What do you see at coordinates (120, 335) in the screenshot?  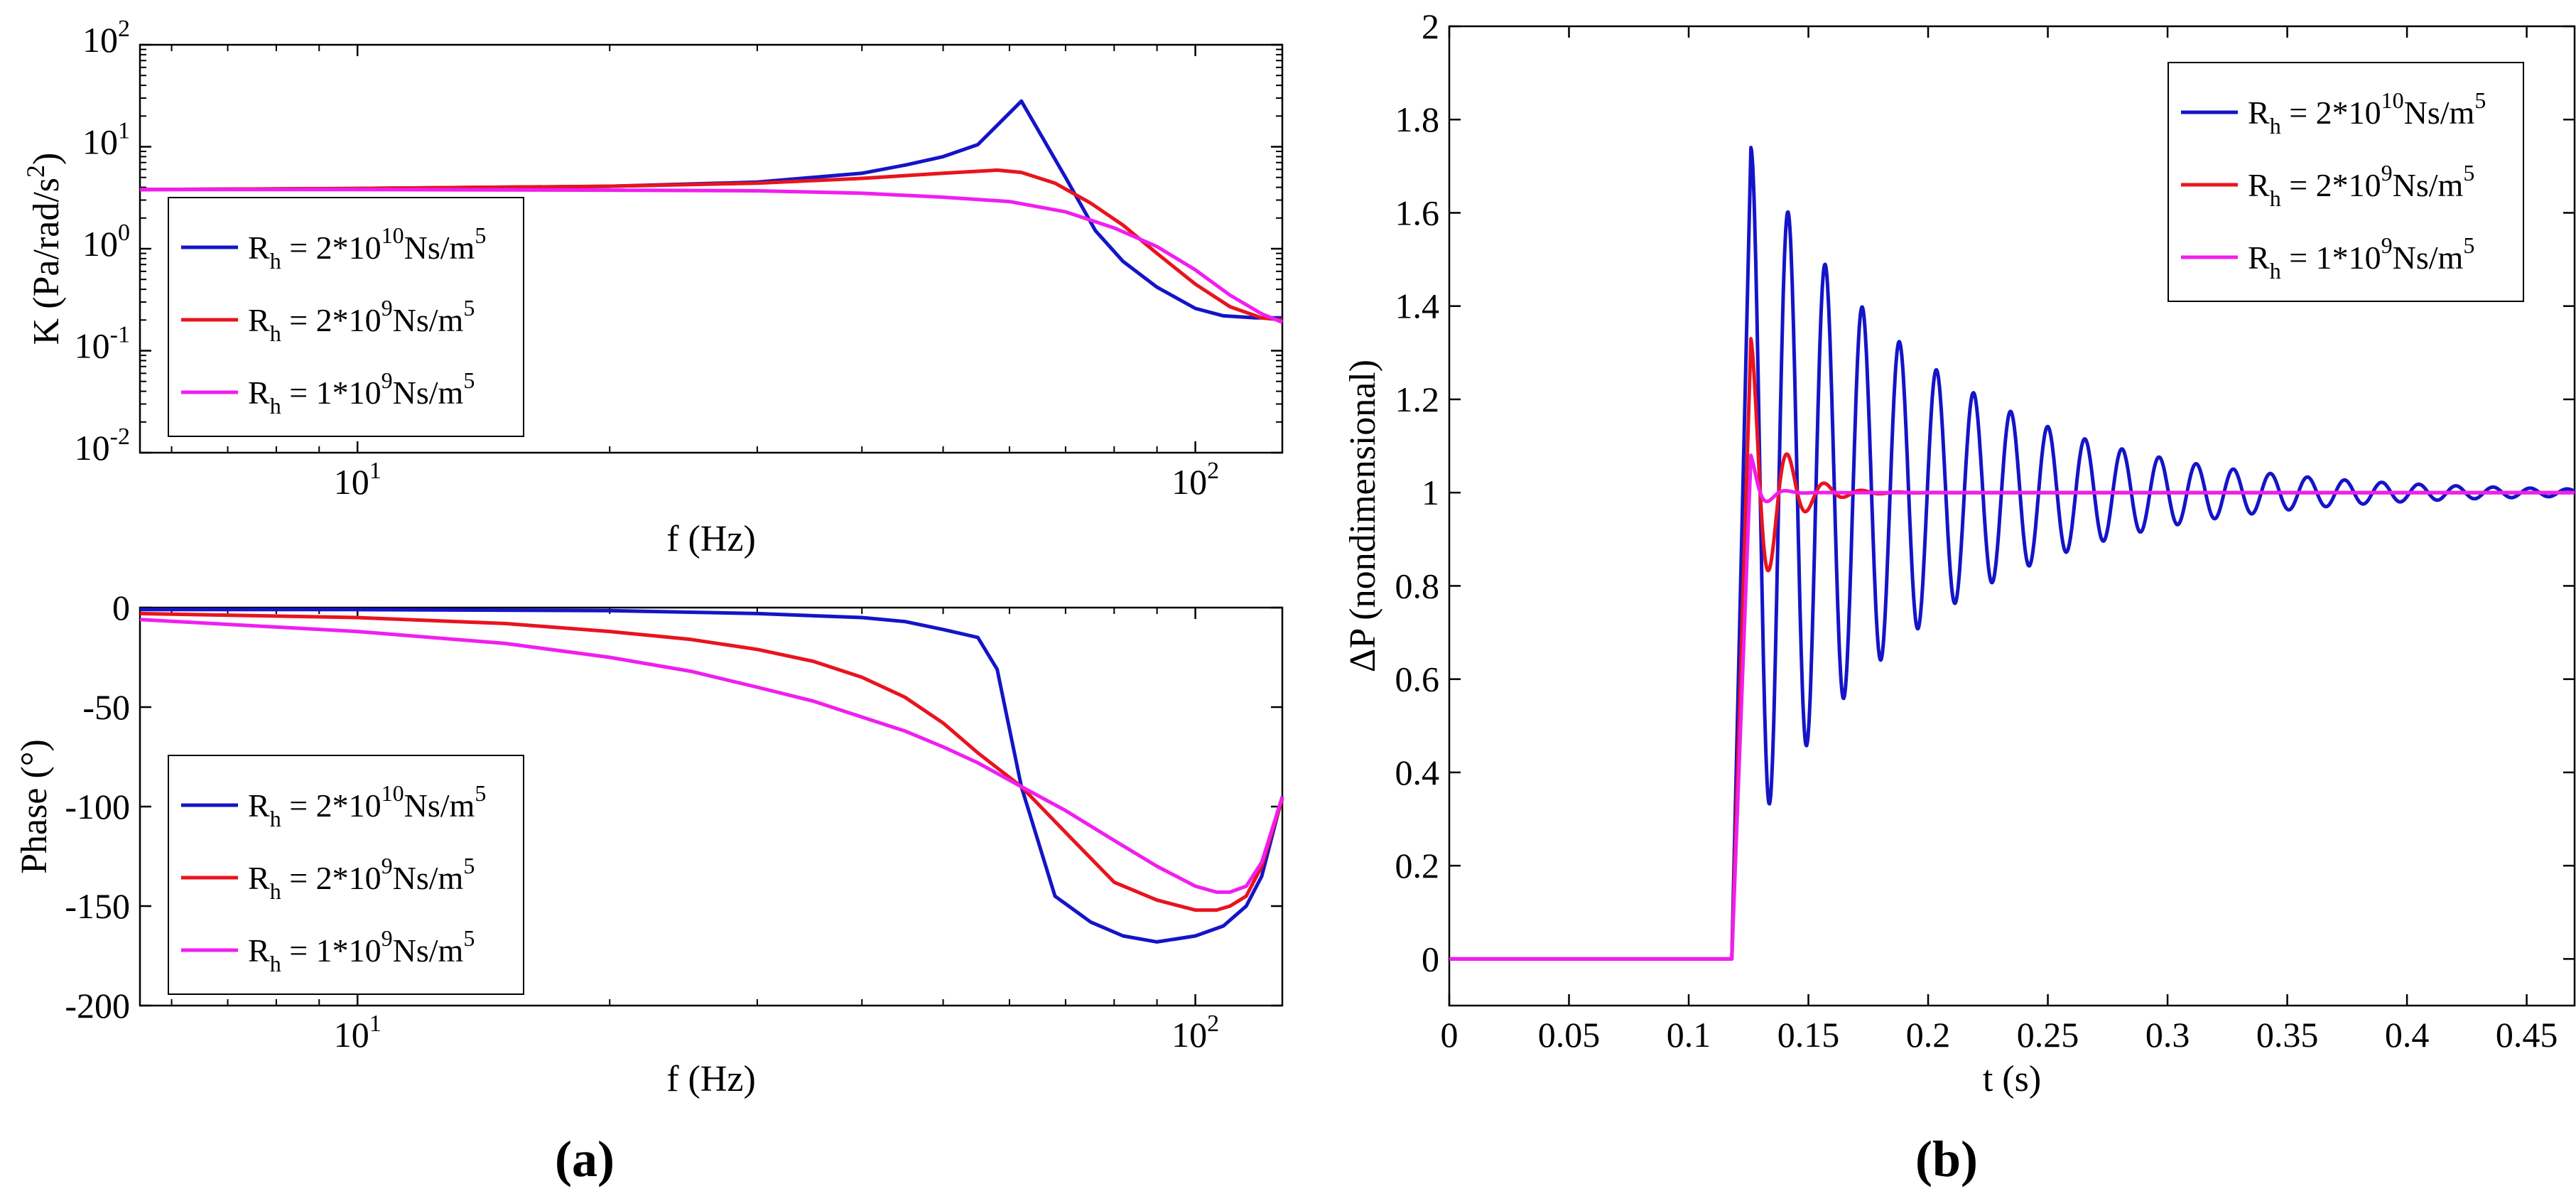 I see `ytick-label-exp: -1` at bounding box center [120, 335].